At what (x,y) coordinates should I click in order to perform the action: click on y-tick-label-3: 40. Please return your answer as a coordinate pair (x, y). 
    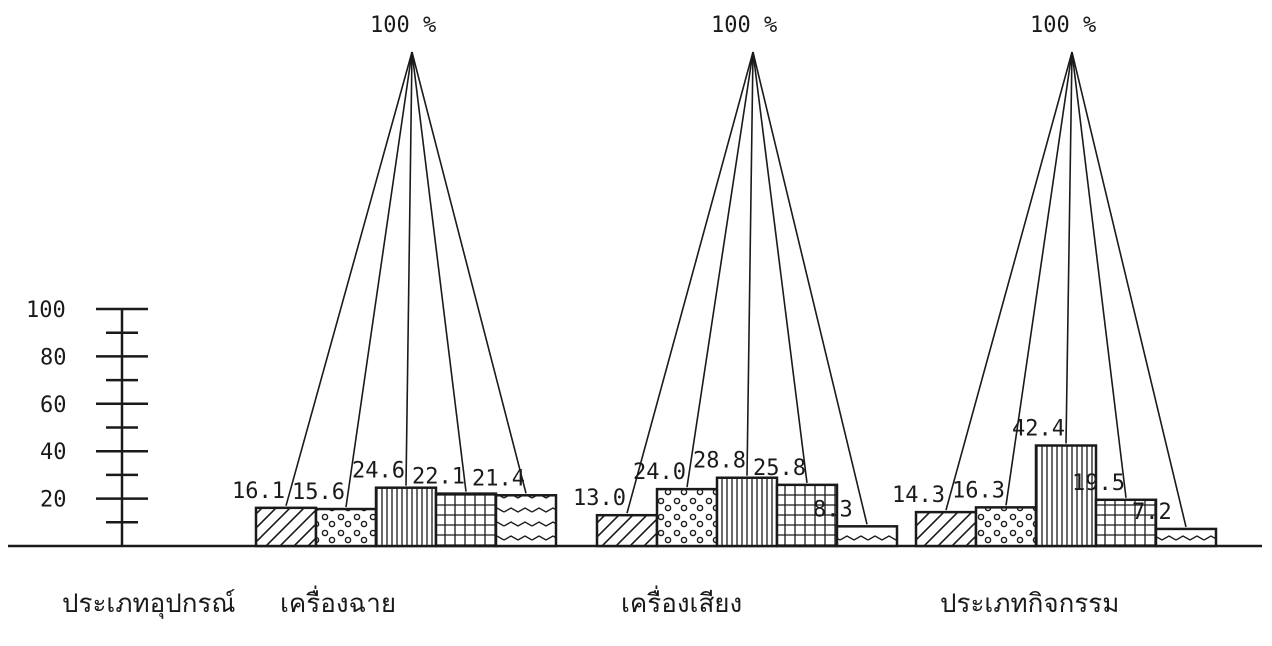
    Looking at the image, I should click on (53, 452).